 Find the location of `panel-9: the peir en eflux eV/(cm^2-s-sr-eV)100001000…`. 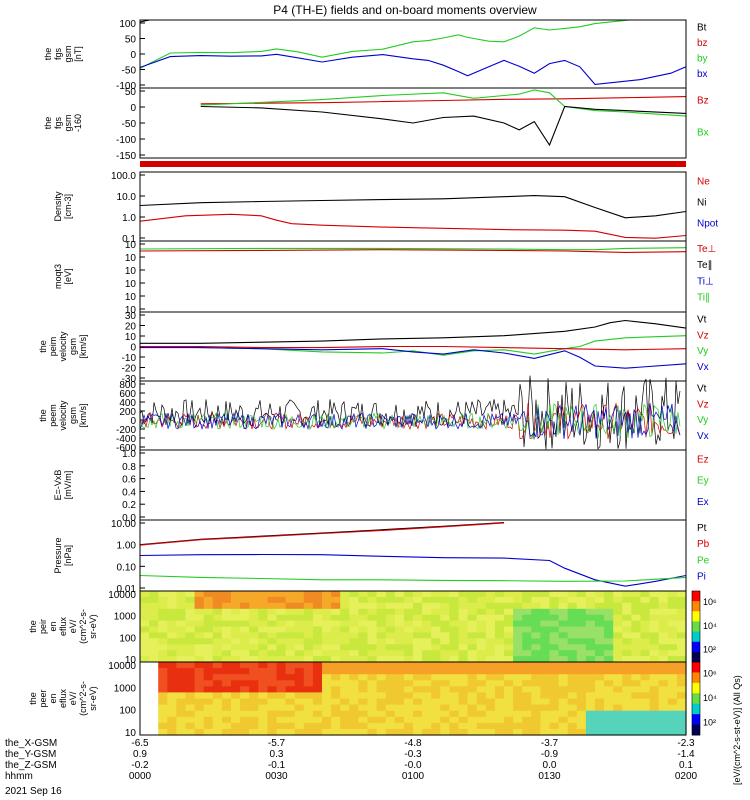

panel-9: the peir en eflux eV/(cm^2-s-sr-eV)100001000… is located at coordinates (357, 628).